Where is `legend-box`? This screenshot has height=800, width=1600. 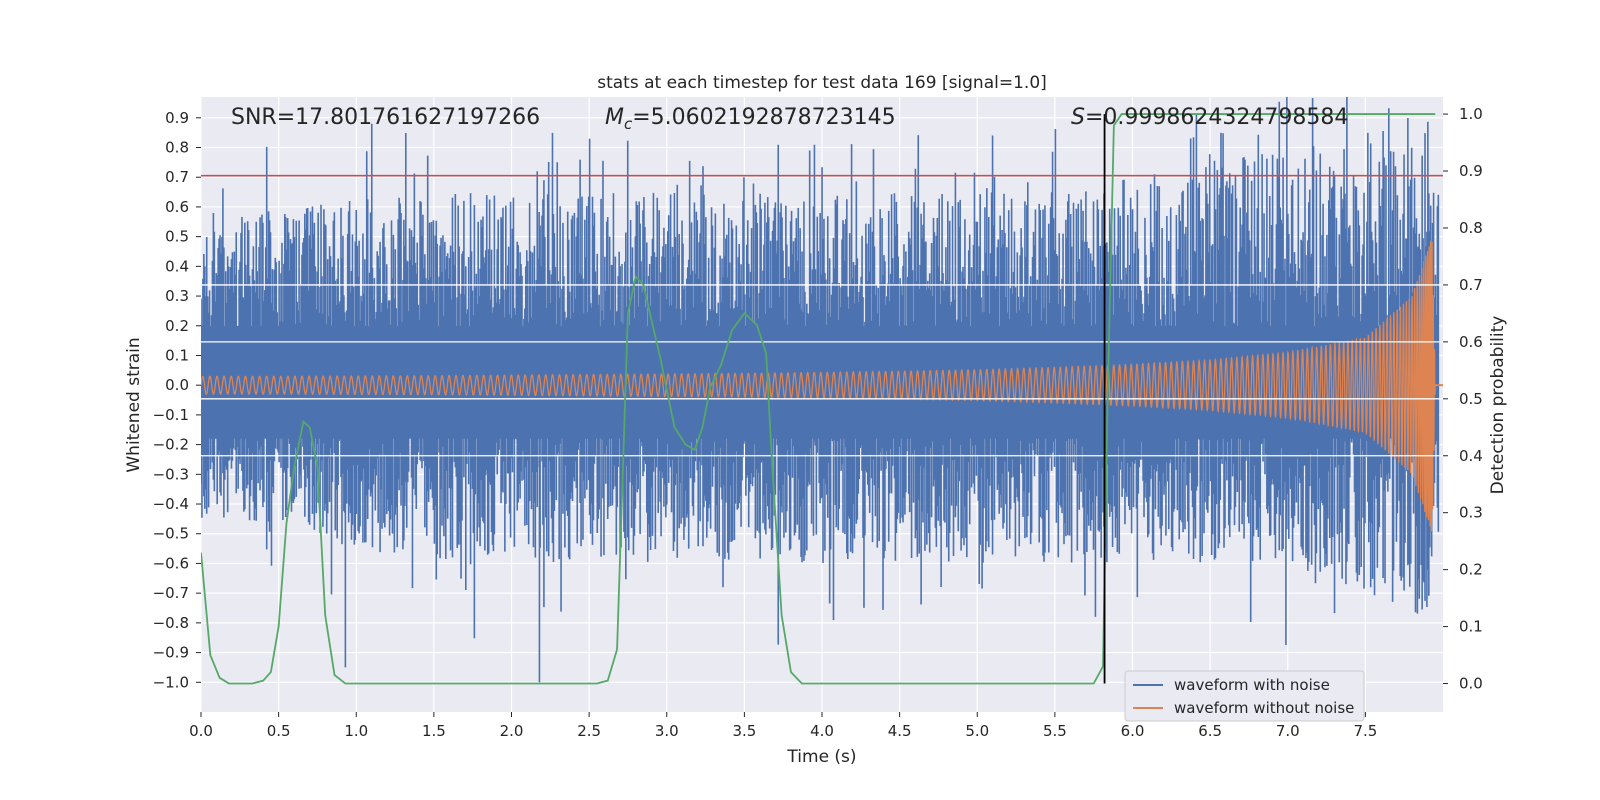
legend-box is located at coordinates (1244, 696).